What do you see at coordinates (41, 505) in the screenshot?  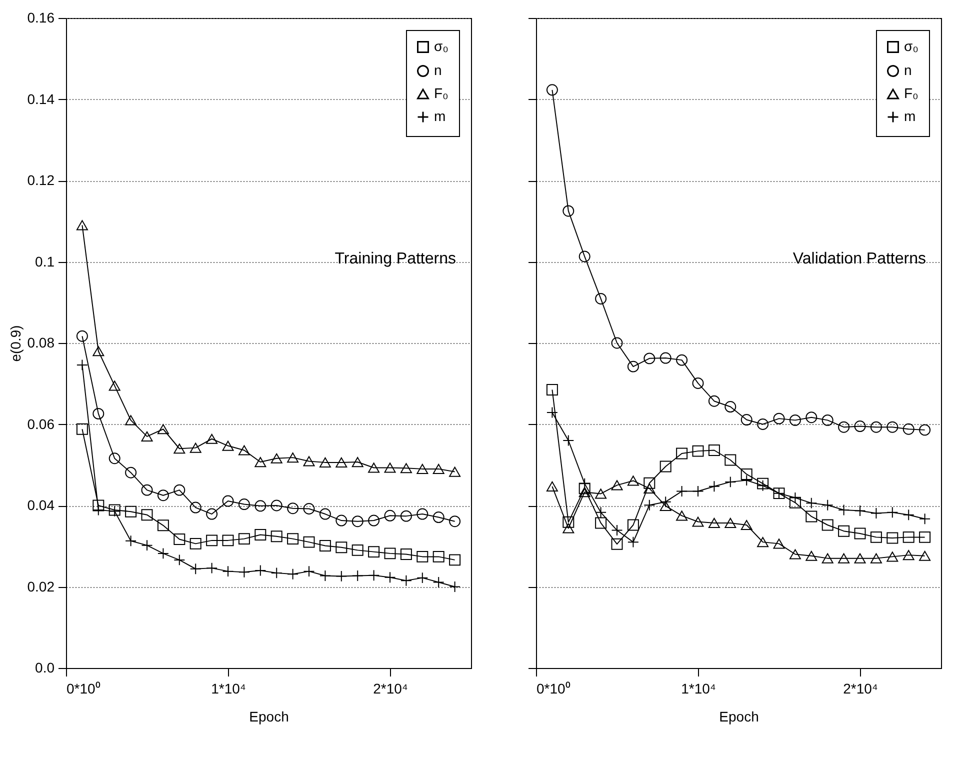 I see `y-tick-label: 0.04` at bounding box center [41, 505].